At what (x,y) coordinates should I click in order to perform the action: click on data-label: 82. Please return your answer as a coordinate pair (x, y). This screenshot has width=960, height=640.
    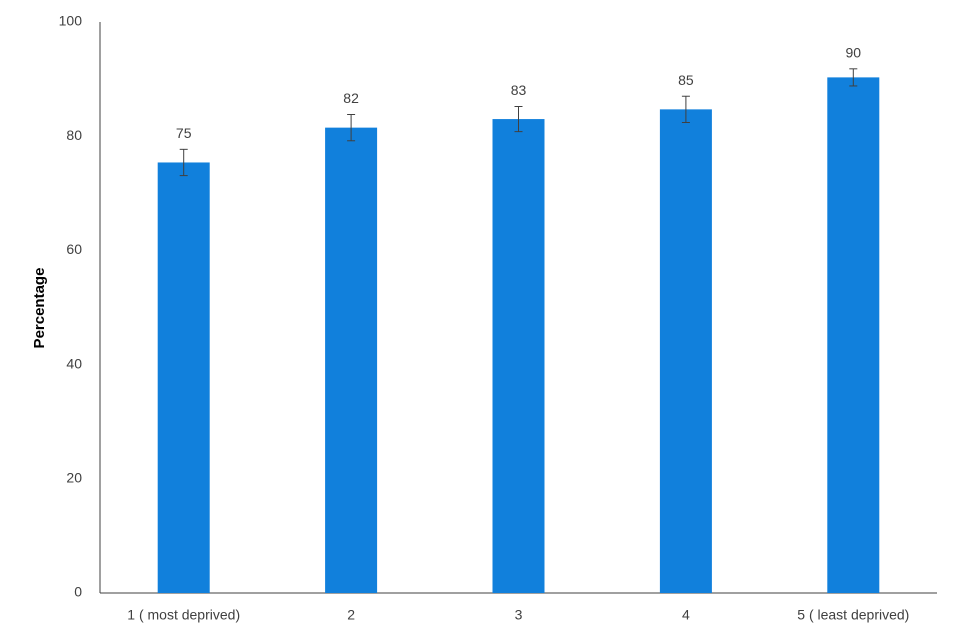
    Looking at the image, I should click on (351, 98).